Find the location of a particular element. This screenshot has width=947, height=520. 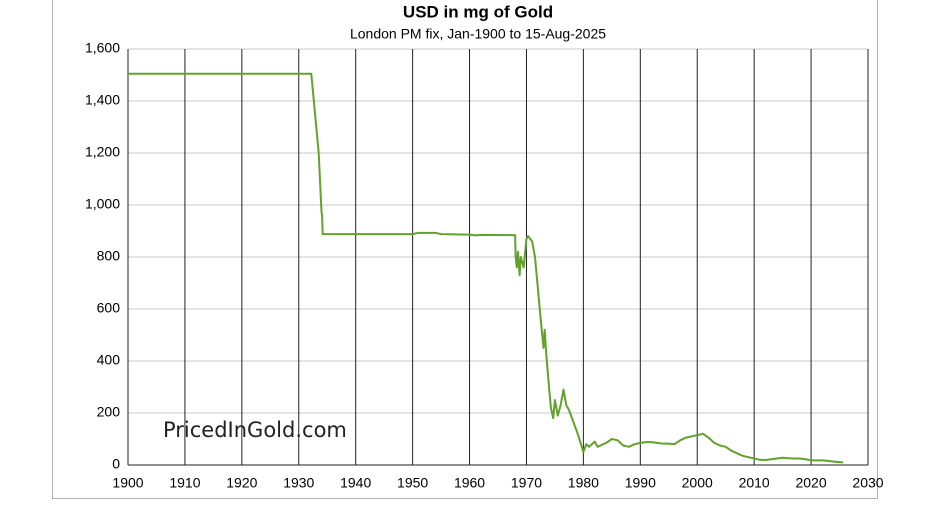

y-tick-label: 0 is located at coordinates (116, 464).